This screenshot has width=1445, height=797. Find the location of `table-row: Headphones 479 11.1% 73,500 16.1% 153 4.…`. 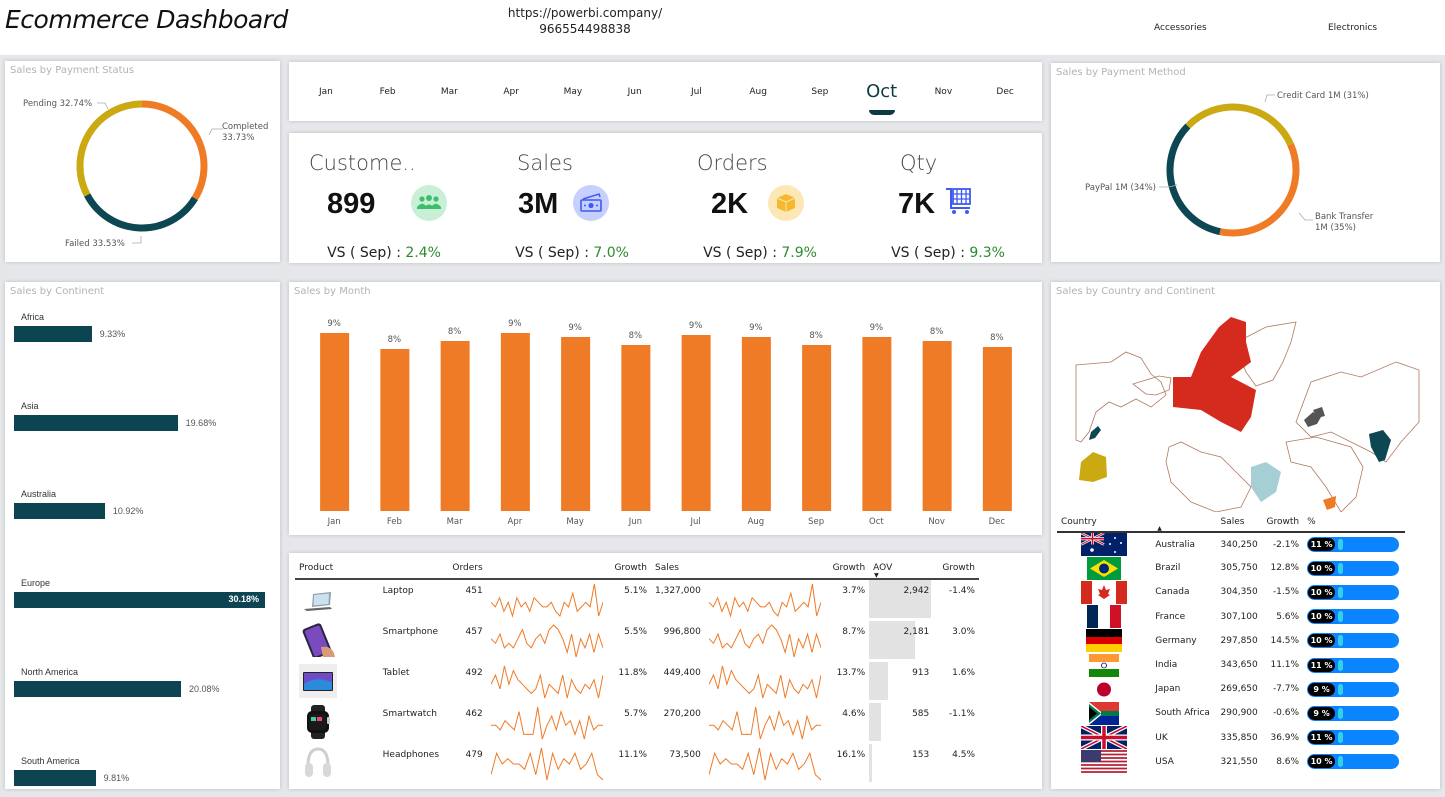

table-row: Headphones 479 11.1% 73,500 16.1% 153 4.… is located at coordinates (637, 764).